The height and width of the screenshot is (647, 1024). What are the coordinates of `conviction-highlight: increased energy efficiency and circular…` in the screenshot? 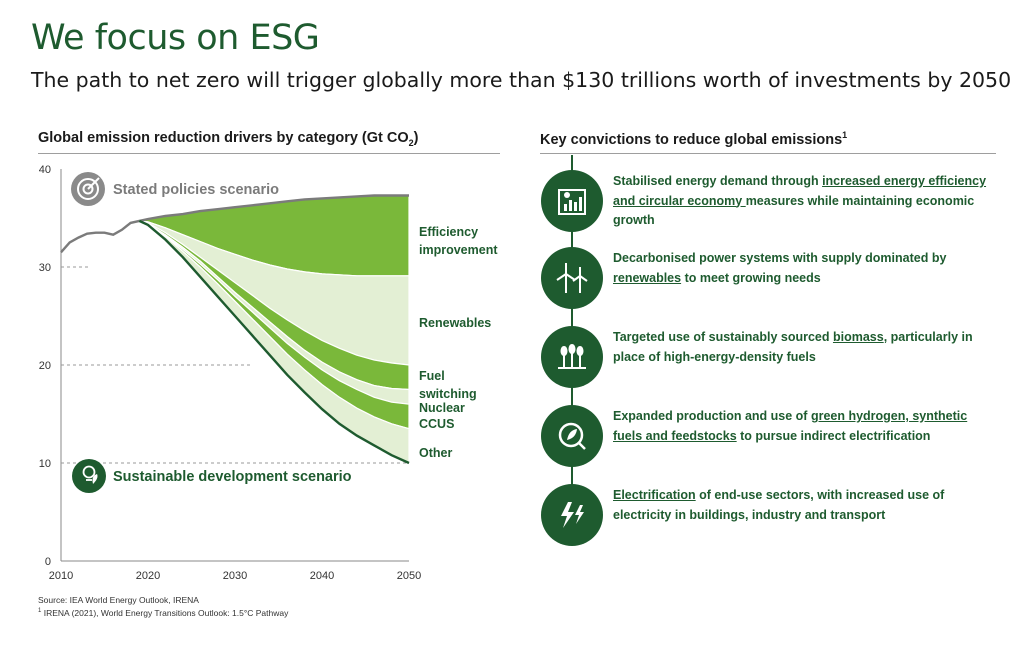 It's located at (800, 191).